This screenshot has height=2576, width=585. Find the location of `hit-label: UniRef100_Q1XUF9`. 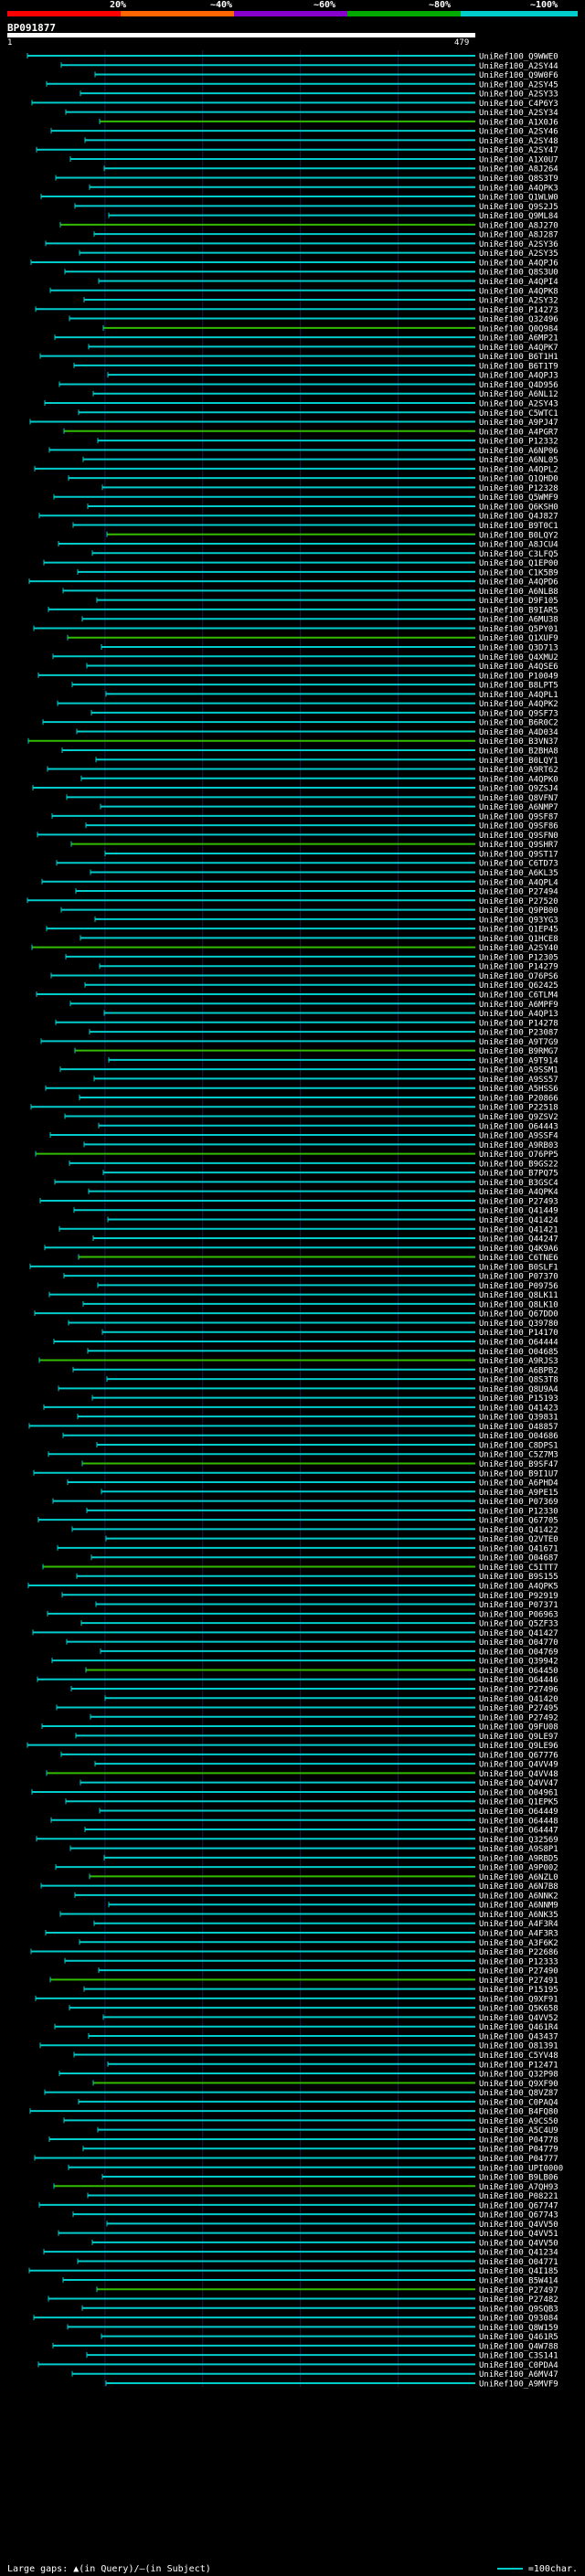

hit-label: UniRef100_Q1XUF9 is located at coordinates (518, 638).